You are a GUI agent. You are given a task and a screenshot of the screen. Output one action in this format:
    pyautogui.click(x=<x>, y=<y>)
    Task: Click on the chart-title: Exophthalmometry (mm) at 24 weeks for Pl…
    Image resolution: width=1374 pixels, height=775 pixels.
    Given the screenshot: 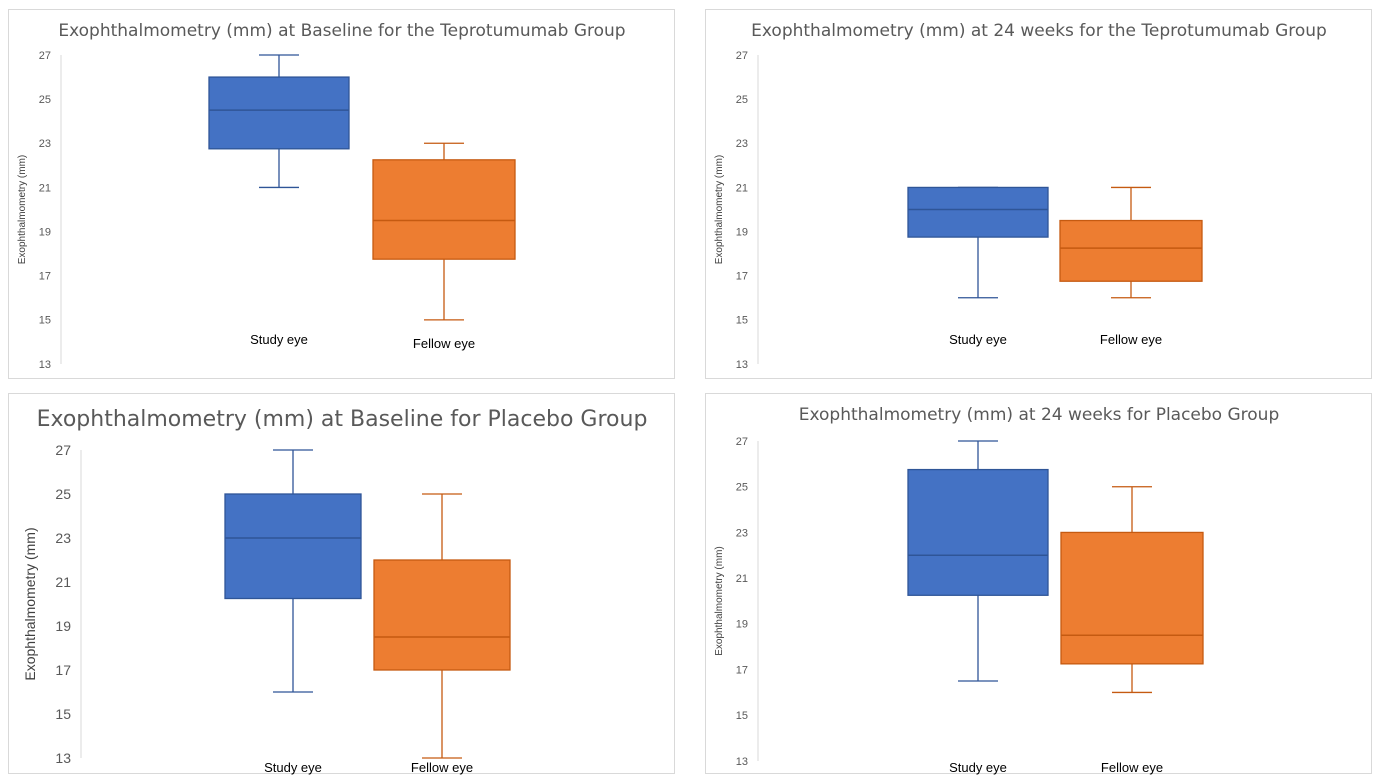 What is the action you would take?
    pyautogui.click(x=1039, y=415)
    